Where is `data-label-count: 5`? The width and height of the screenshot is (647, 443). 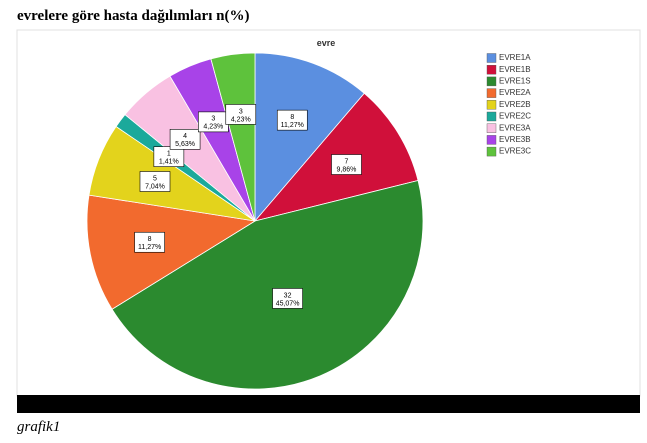 data-label-count: 5 is located at coordinates (155, 178).